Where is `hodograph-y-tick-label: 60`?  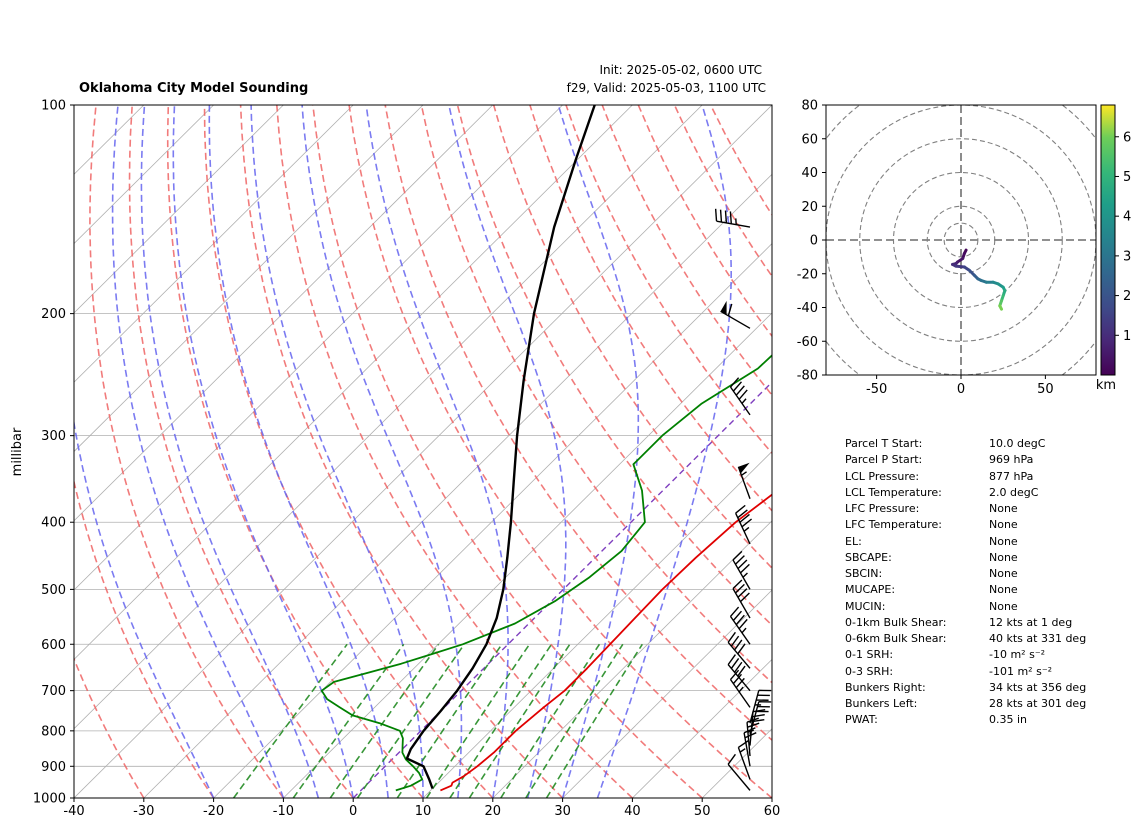
hodograph-y-tick-label: 60 is located at coordinates (809, 139).